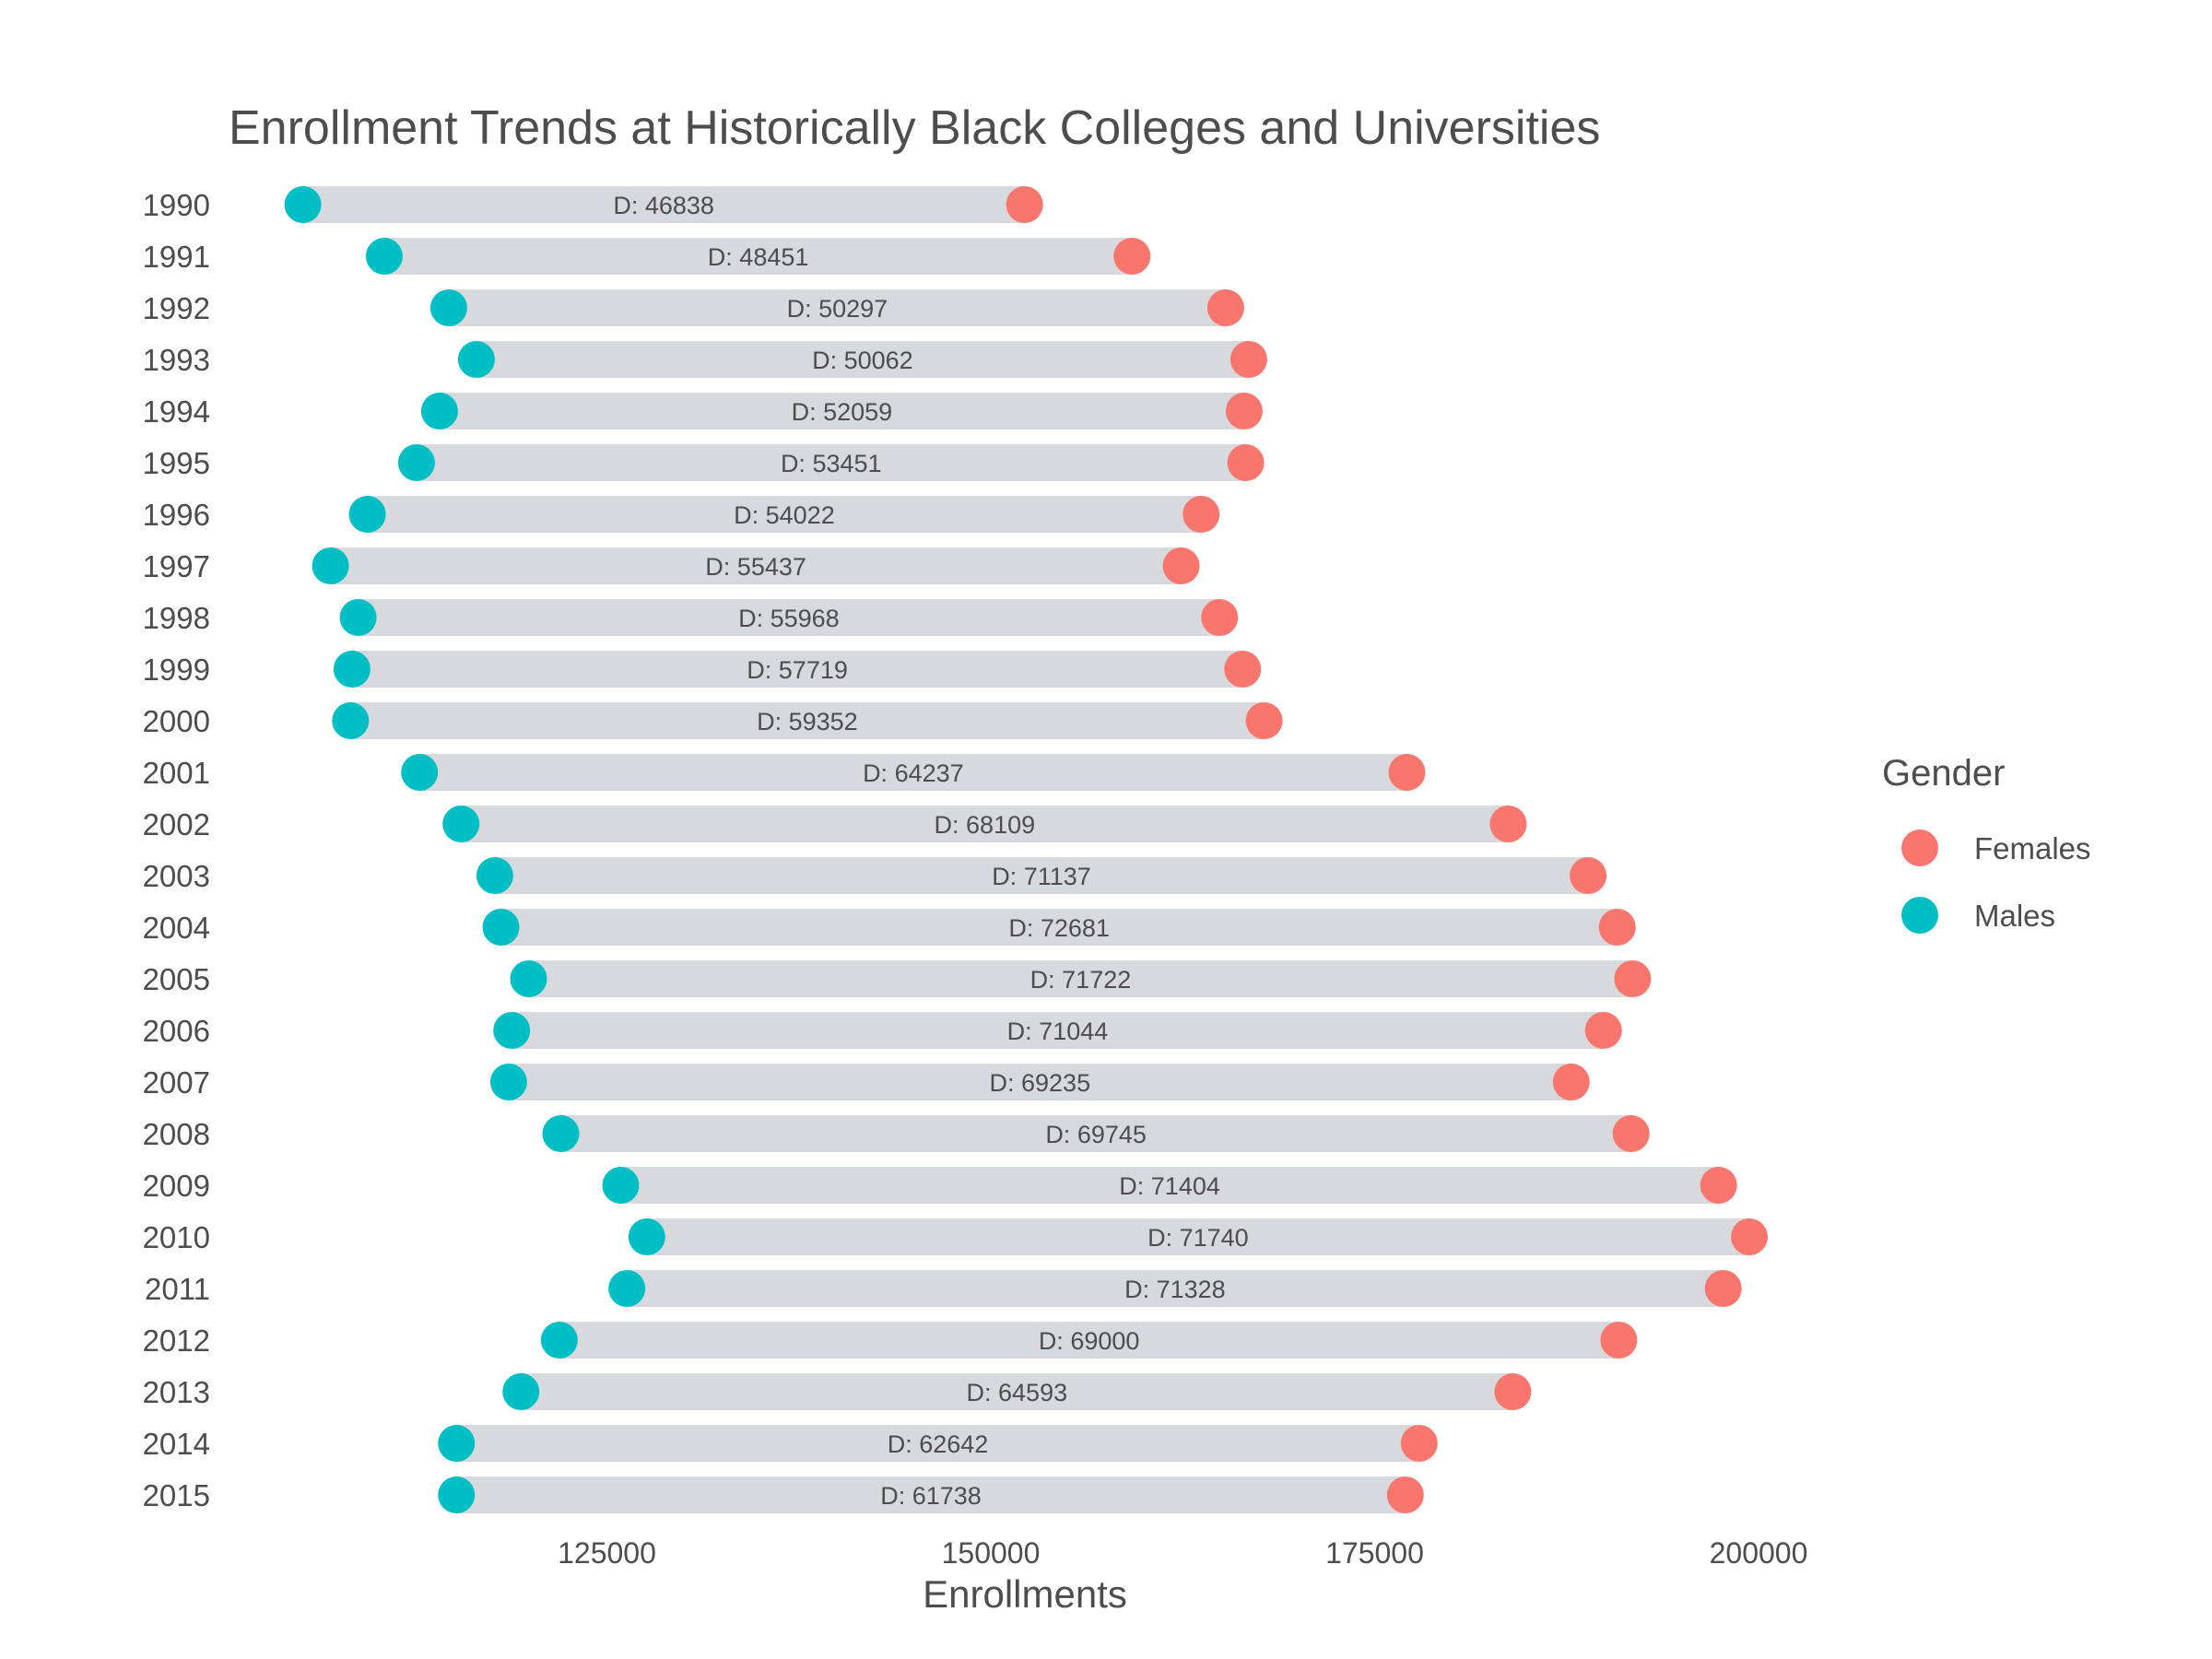 This screenshot has height=1659, width=2212. What do you see at coordinates (176, 1495) in the screenshot?
I see `y-tick-label: 2015` at bounding box center [176, 1495].